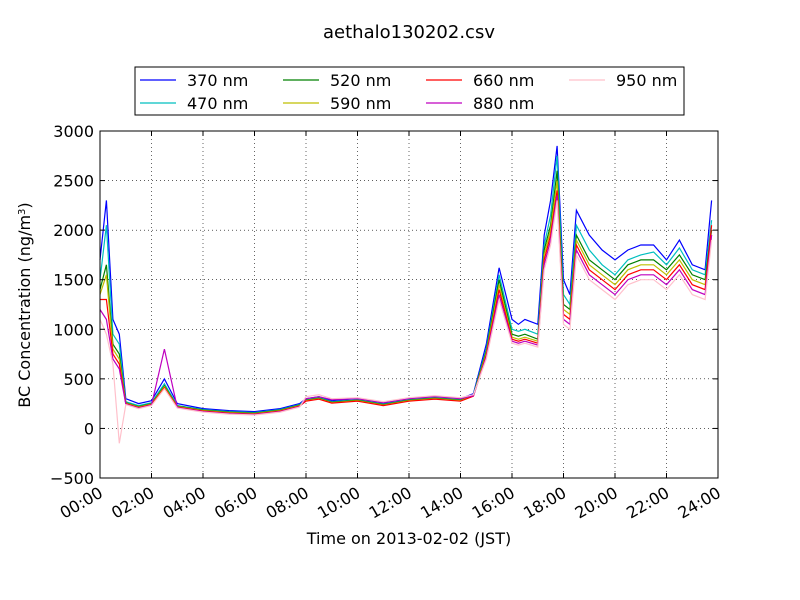 The image size is (800, 600). I want to click on x-tick-label: 12:00, so click(390, 503).